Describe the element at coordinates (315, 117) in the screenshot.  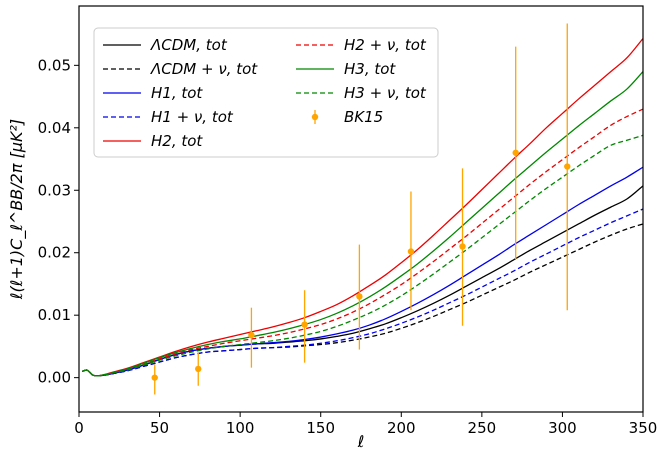
I see `legend-swatch-marker` at that location.